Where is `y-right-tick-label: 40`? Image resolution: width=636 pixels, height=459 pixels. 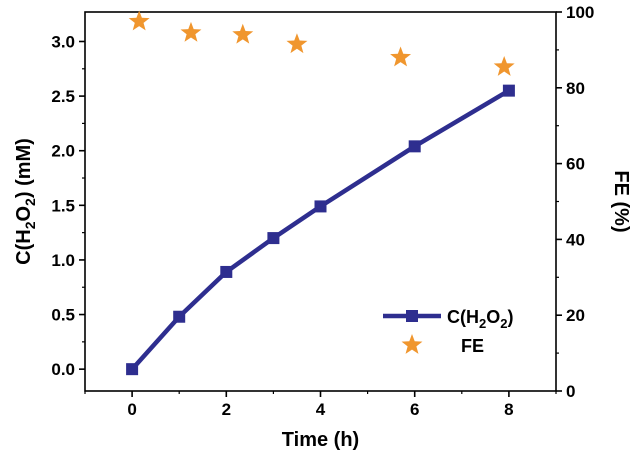
y-right-tick-label: 40 is located at coordinates (575, 239).